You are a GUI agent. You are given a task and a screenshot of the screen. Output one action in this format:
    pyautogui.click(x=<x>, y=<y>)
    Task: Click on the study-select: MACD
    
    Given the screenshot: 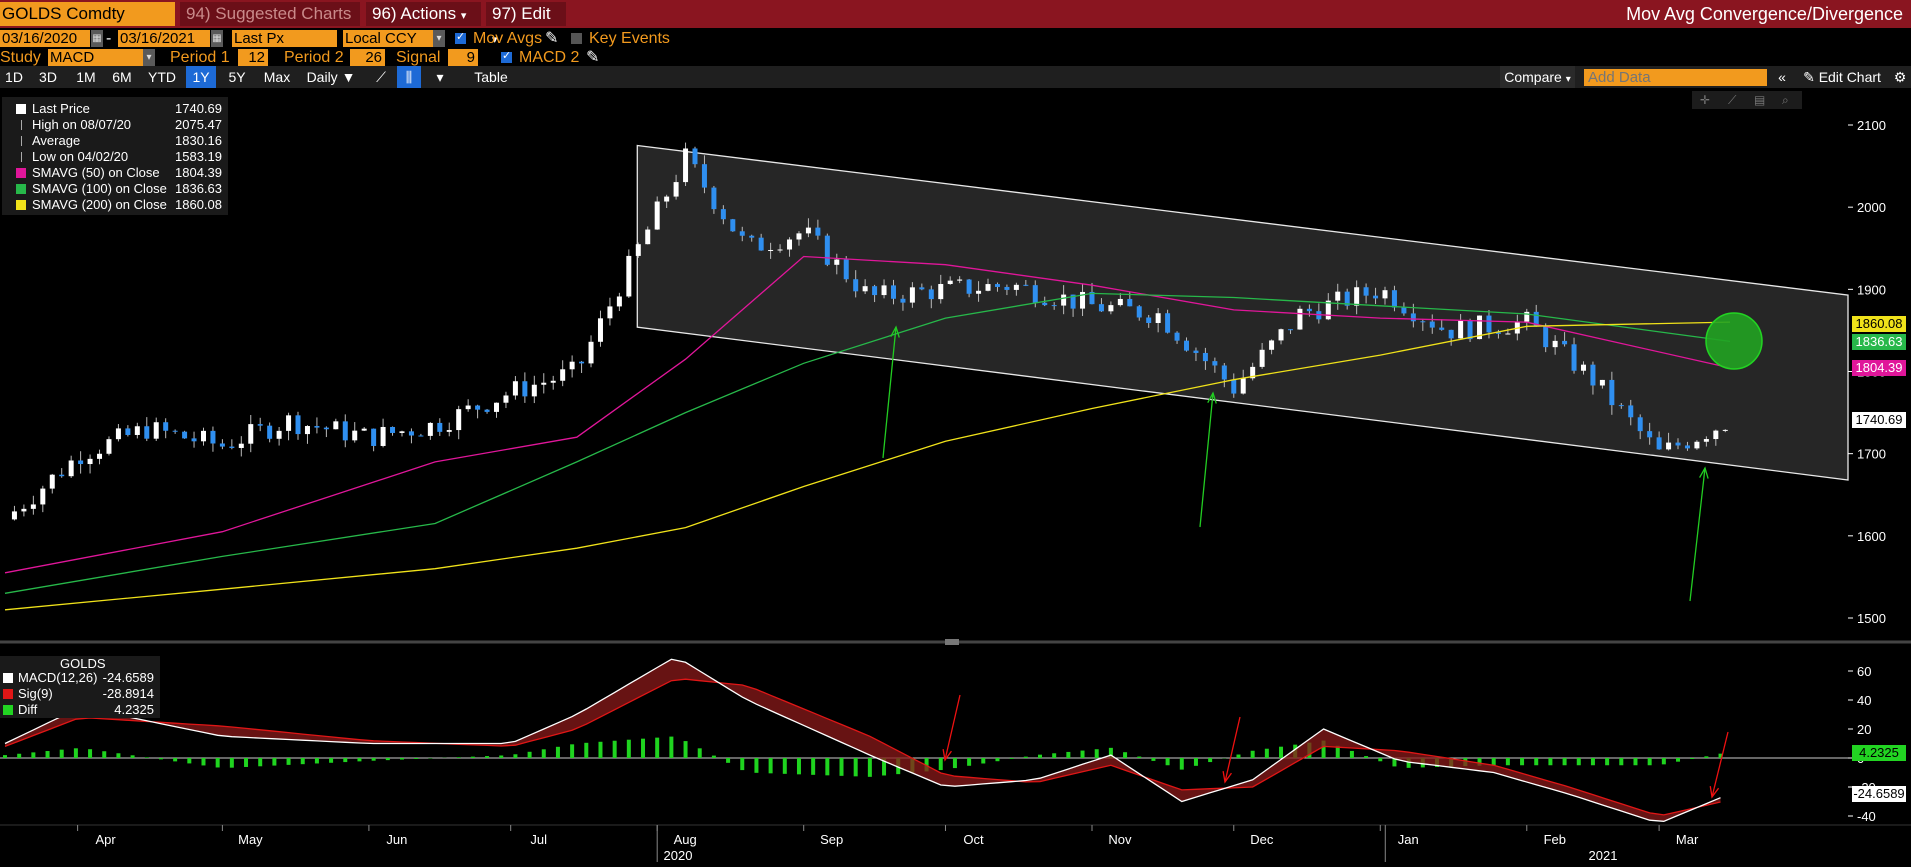 What is the action you would take?
    pyautogui.click(x=97, y=57)
    